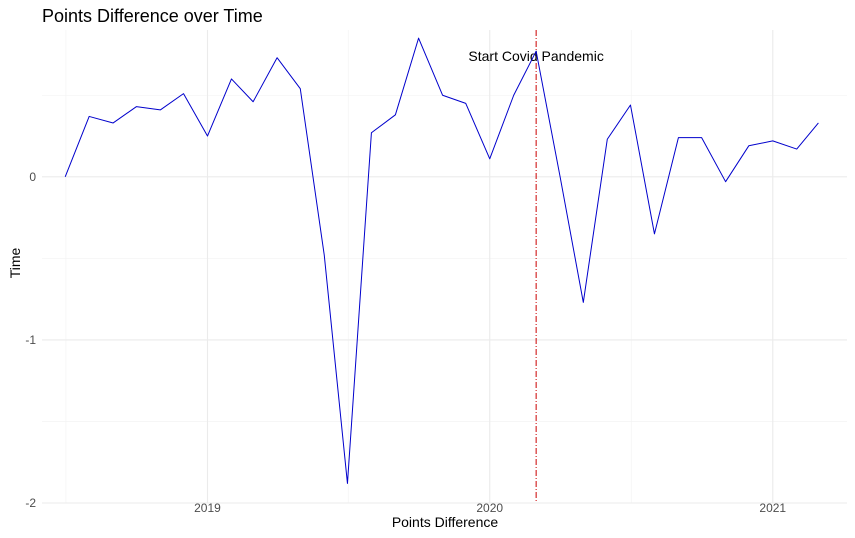 This screenshot has width=855, height=538. I want to click on chart-title: Points Difference over Time, so click(152, 16).